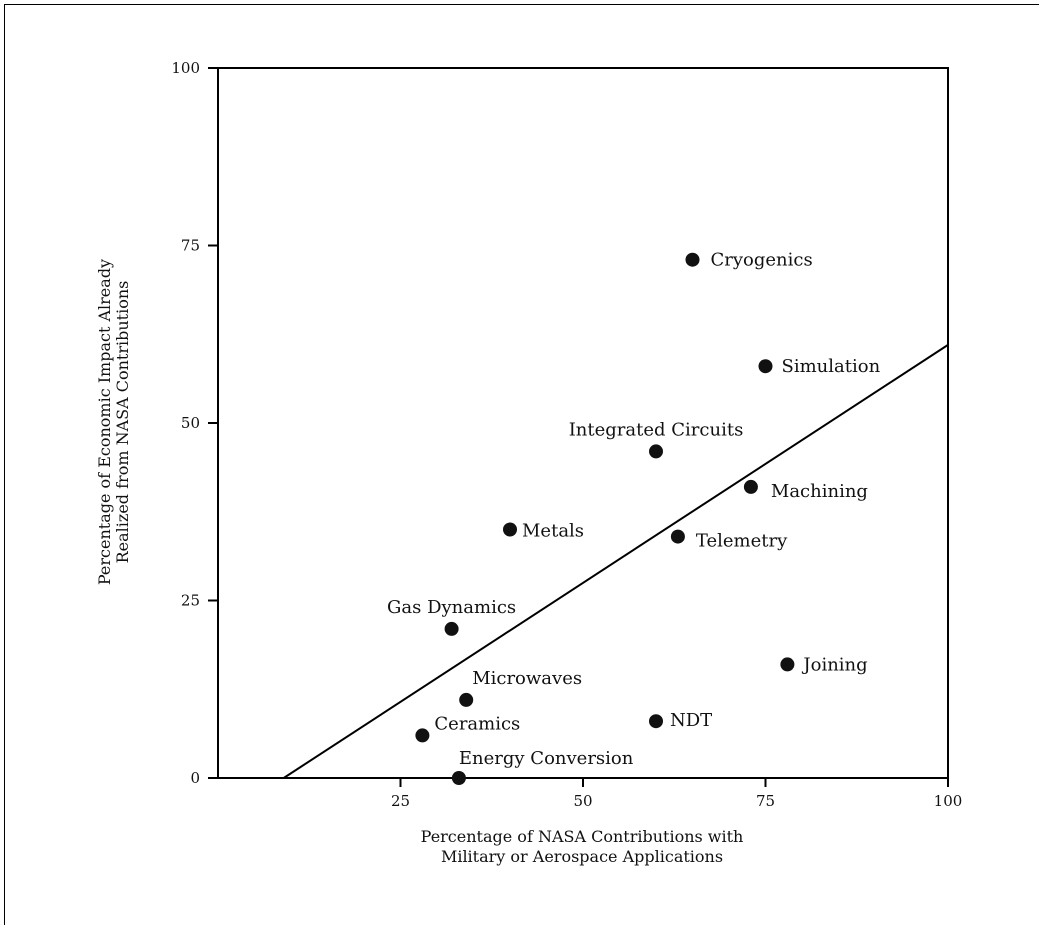 The width and height of the screenshot is (1041, 927). What do you see at coordinates (750, 486) in the screenshot?
I see `point-machining` at bounding box center [750, 486].